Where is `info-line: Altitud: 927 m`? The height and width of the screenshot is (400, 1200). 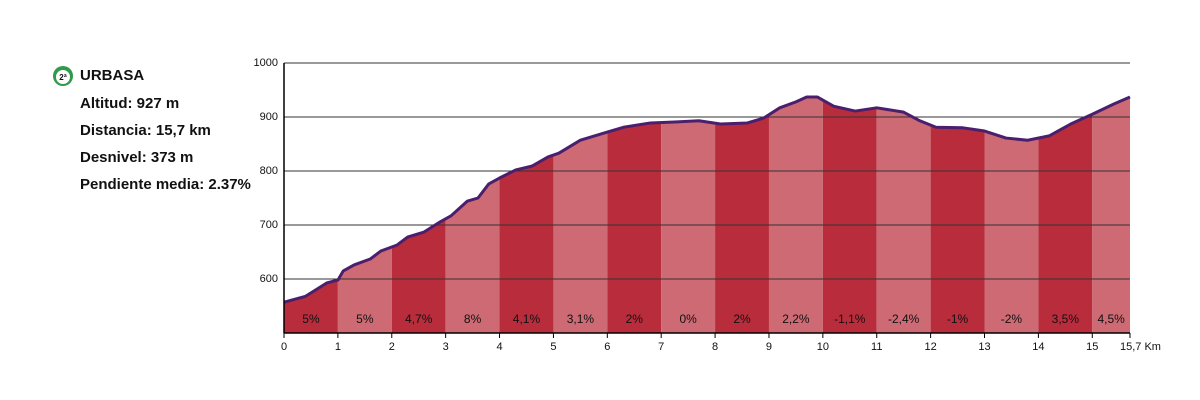
info-line: Altitud: 927 m is located at coordinates (129, 103).